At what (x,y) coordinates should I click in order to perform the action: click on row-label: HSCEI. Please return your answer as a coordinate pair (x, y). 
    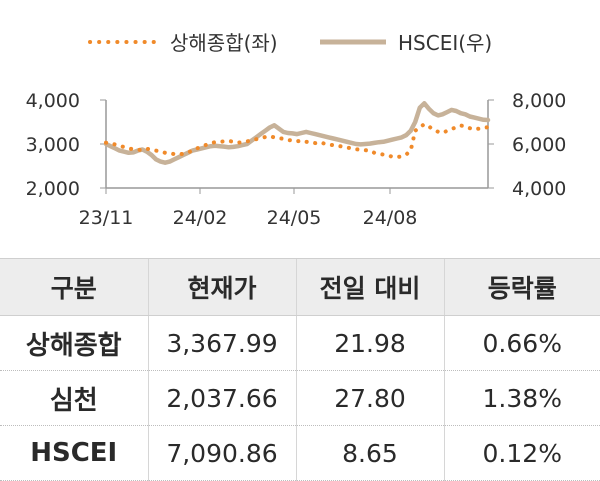
    Looking at the image, I should click on (74, 453).